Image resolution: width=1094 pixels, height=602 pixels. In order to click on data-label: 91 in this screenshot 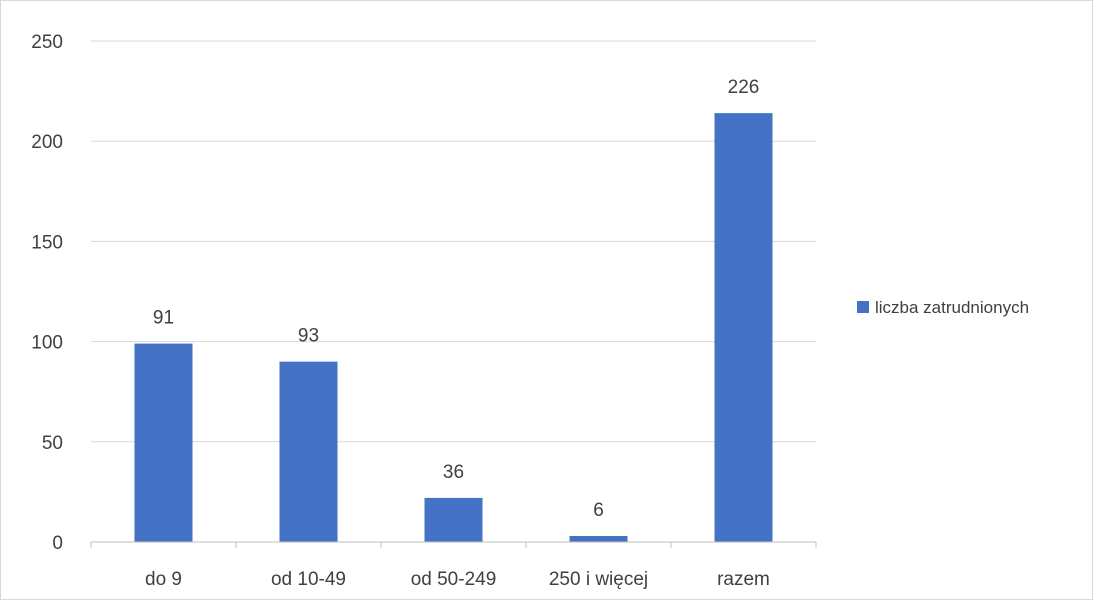, I will do `click(163, 318)`.